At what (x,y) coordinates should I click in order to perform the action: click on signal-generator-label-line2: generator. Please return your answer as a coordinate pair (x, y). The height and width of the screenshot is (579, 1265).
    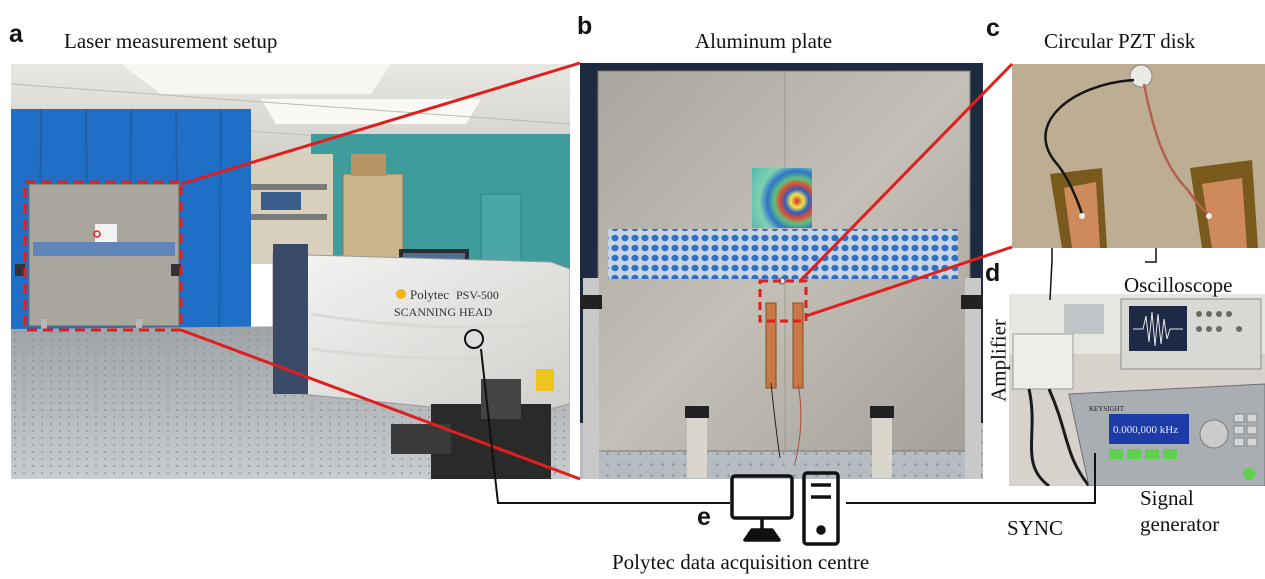
    Looking at the image, I should click on (1180, 524).